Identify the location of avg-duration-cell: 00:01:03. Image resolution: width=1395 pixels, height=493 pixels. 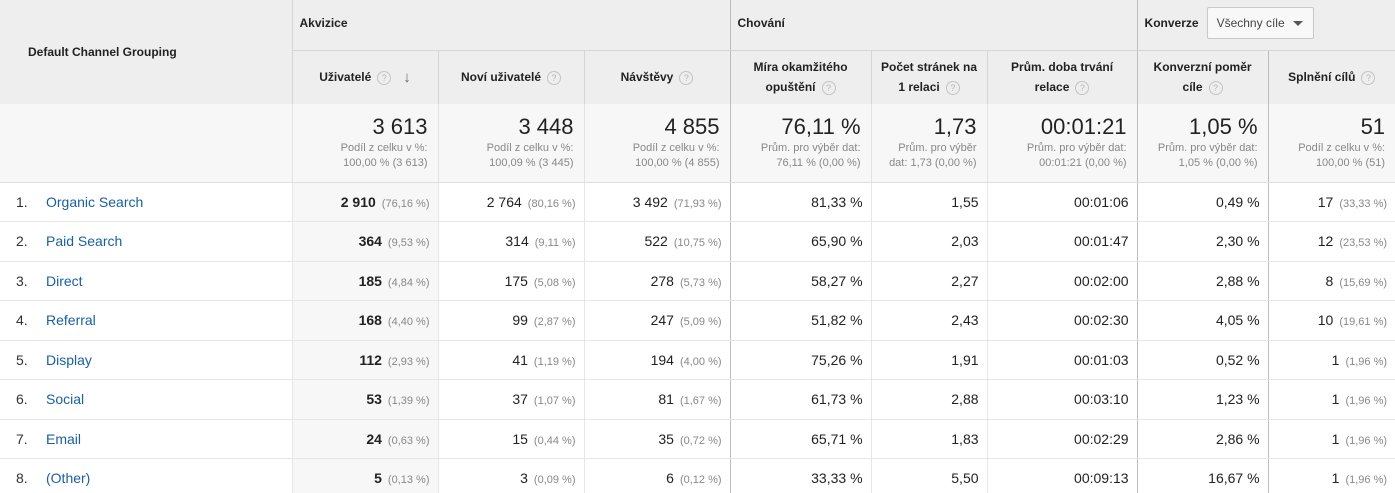
(1062, 360).